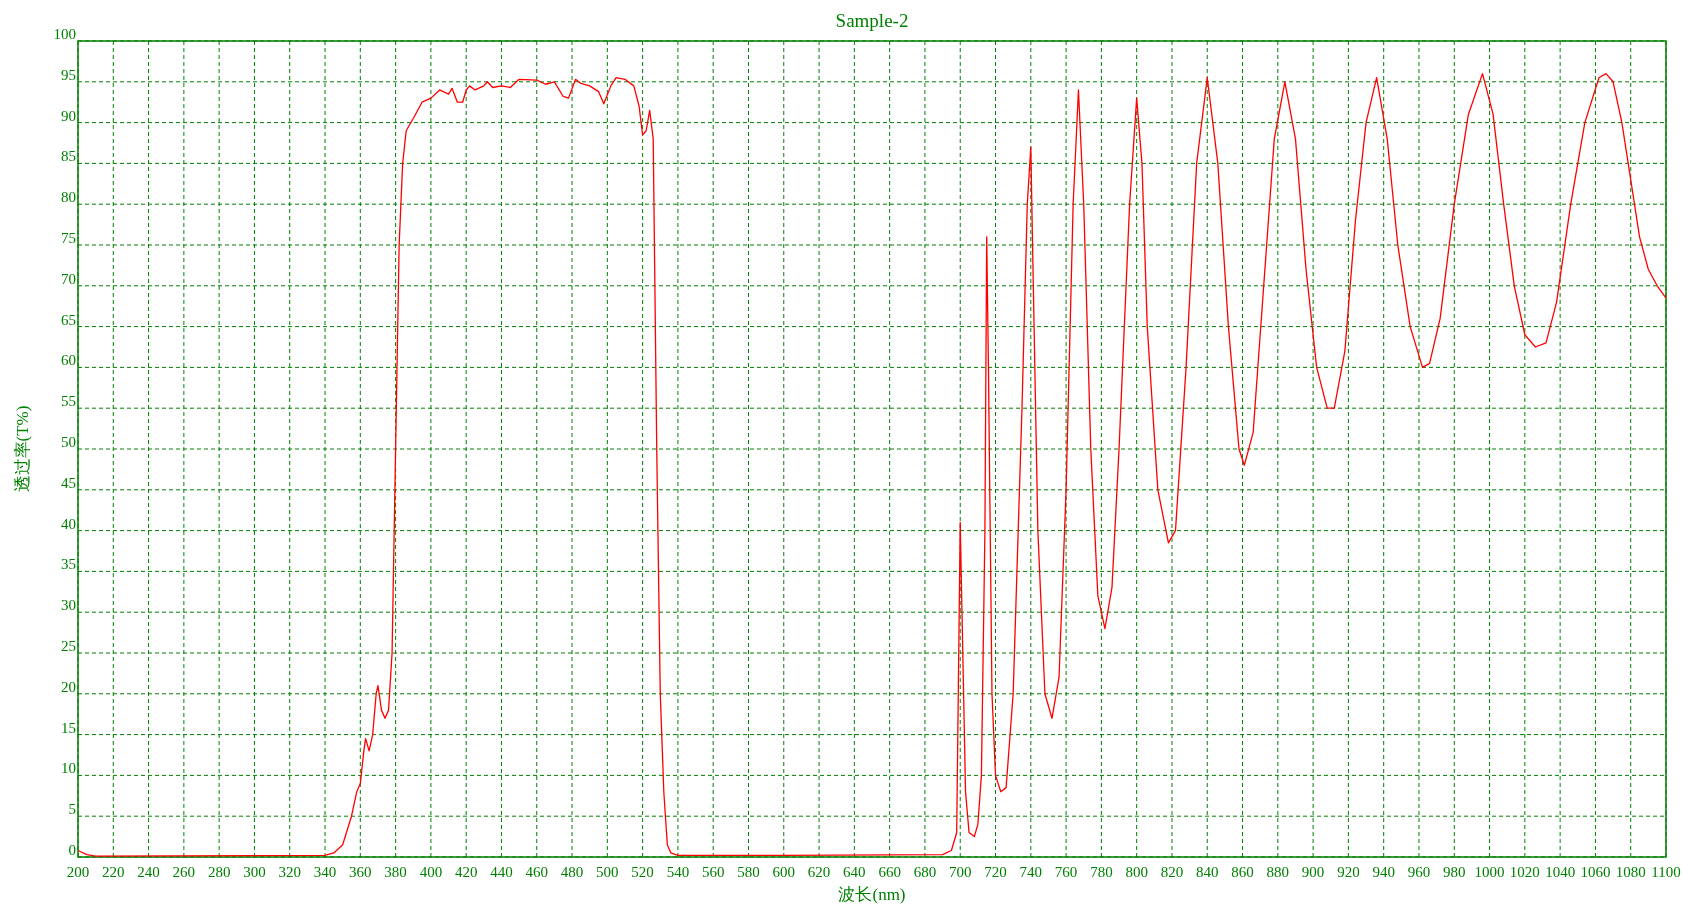 This screenshot has width=1696, height=913. Describe the element at coordinates (68, 197) in the screenshot. I see `y-tick-label: 80` at that location.